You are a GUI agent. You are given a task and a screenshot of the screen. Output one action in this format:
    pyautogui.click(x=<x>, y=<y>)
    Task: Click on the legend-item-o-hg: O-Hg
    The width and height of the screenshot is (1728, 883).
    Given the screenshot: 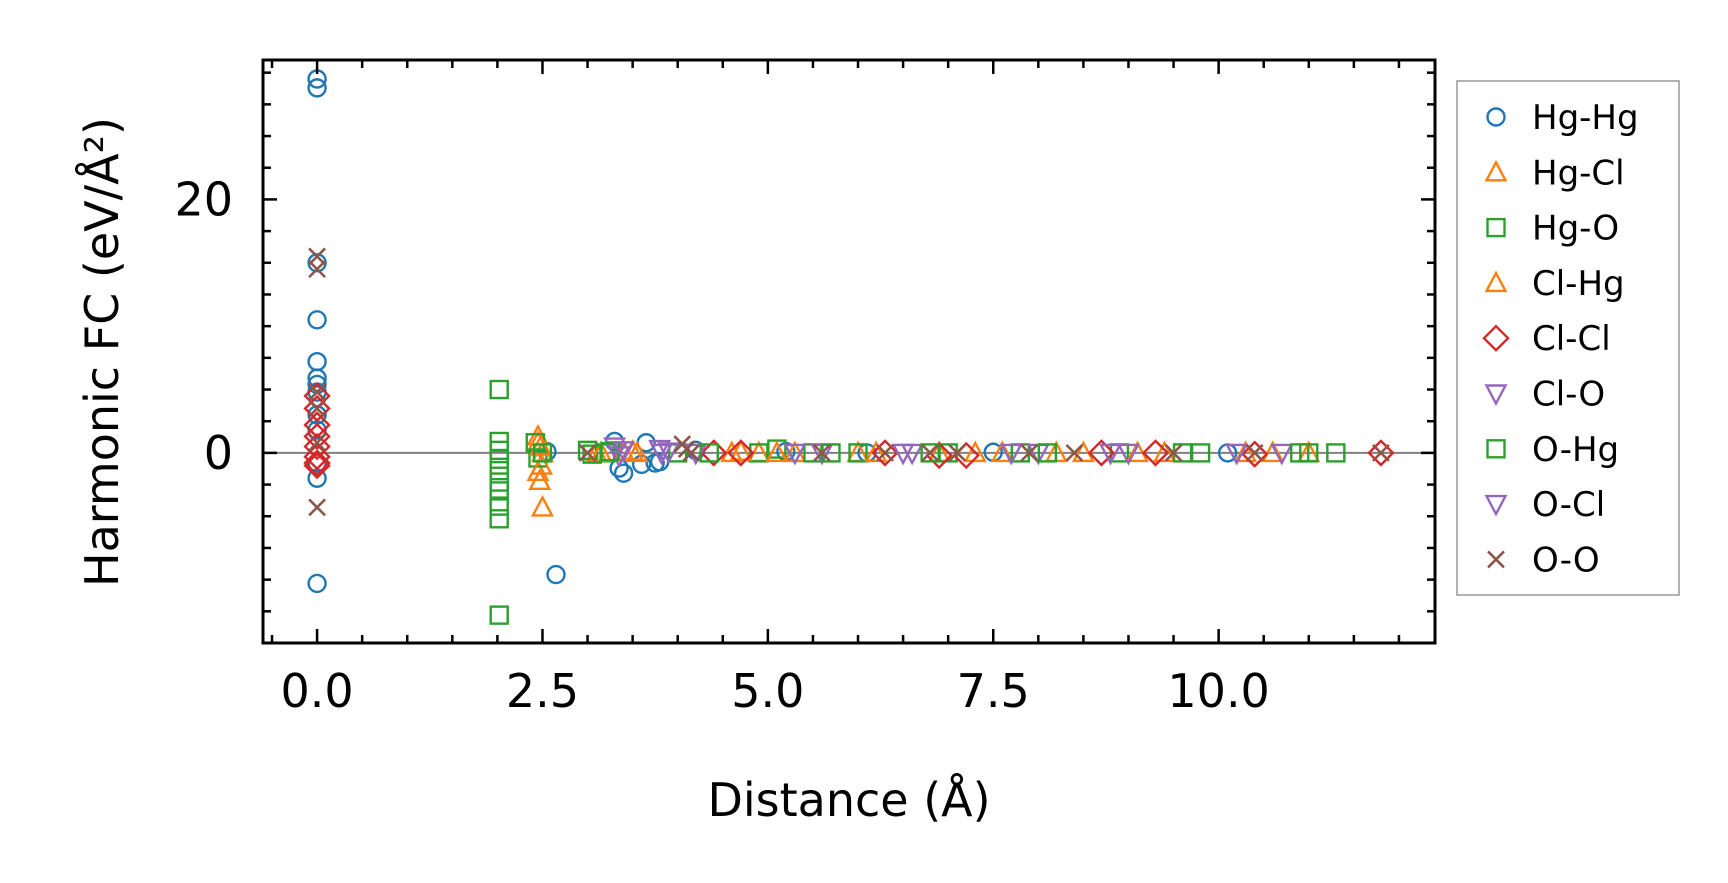 What is the action you would take?
    pyautogui.click(x=1552, y=450)
    